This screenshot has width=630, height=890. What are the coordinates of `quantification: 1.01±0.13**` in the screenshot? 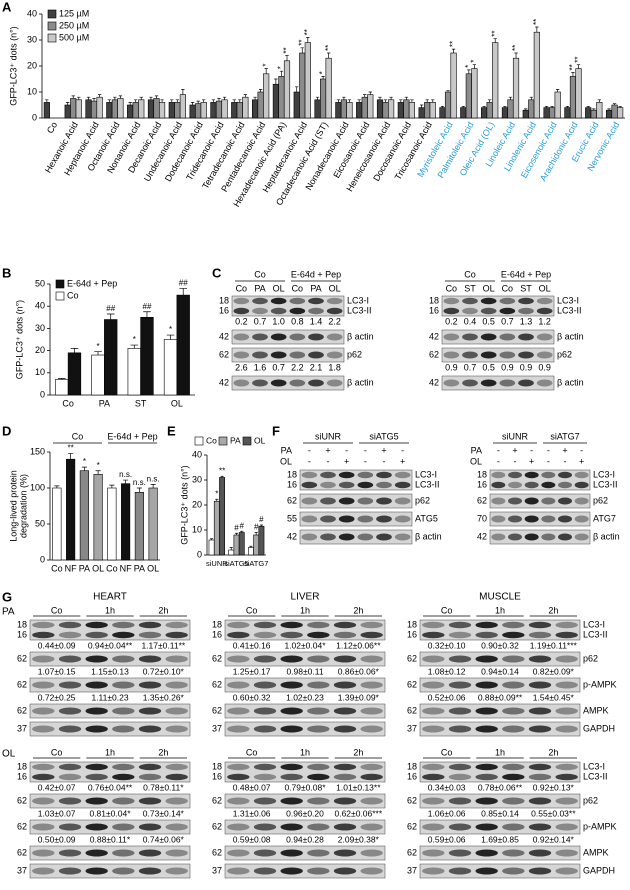 It's located at (358, 787).